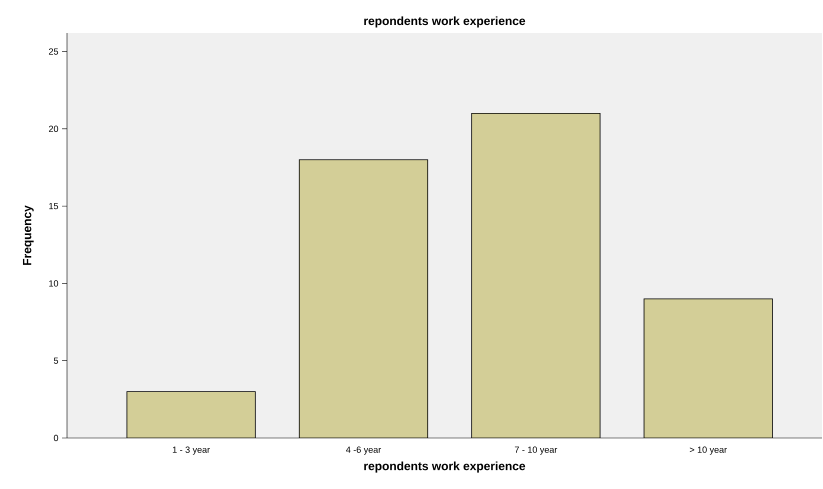  I want to click on chart-title: repondents work experience, so click(445, 22).